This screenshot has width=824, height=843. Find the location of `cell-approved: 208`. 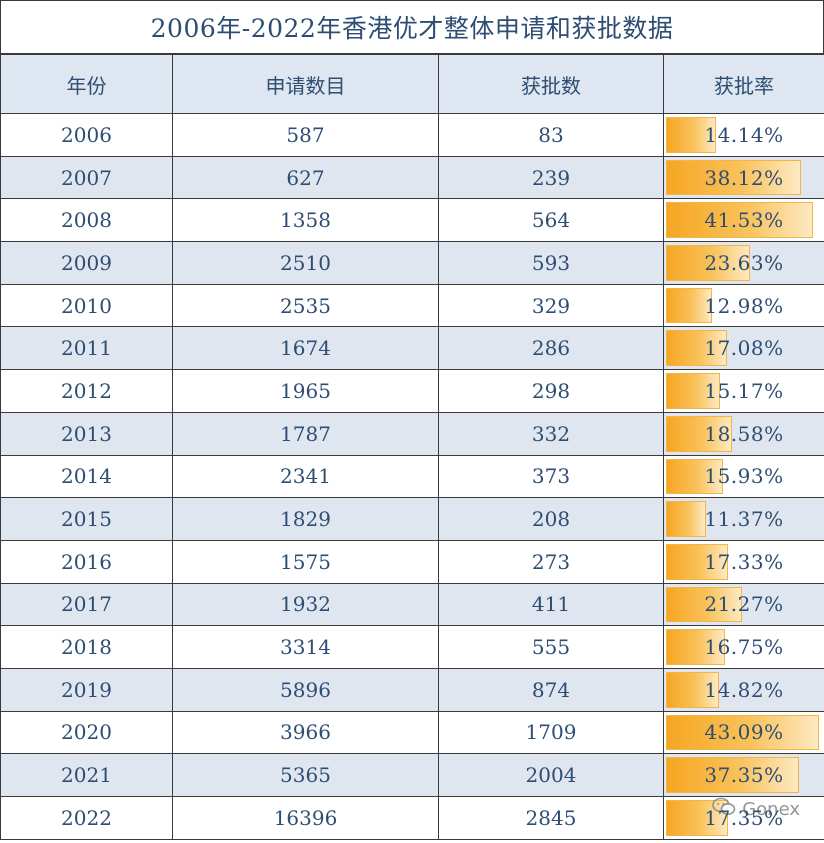

cell-approved: 208 is located at coordinates (551, 519).